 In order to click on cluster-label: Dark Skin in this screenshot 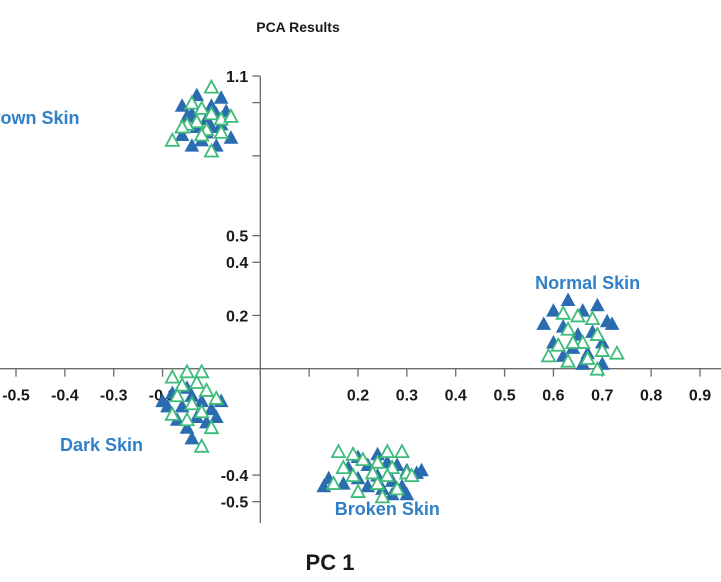, I will do `click(101, 445)`.